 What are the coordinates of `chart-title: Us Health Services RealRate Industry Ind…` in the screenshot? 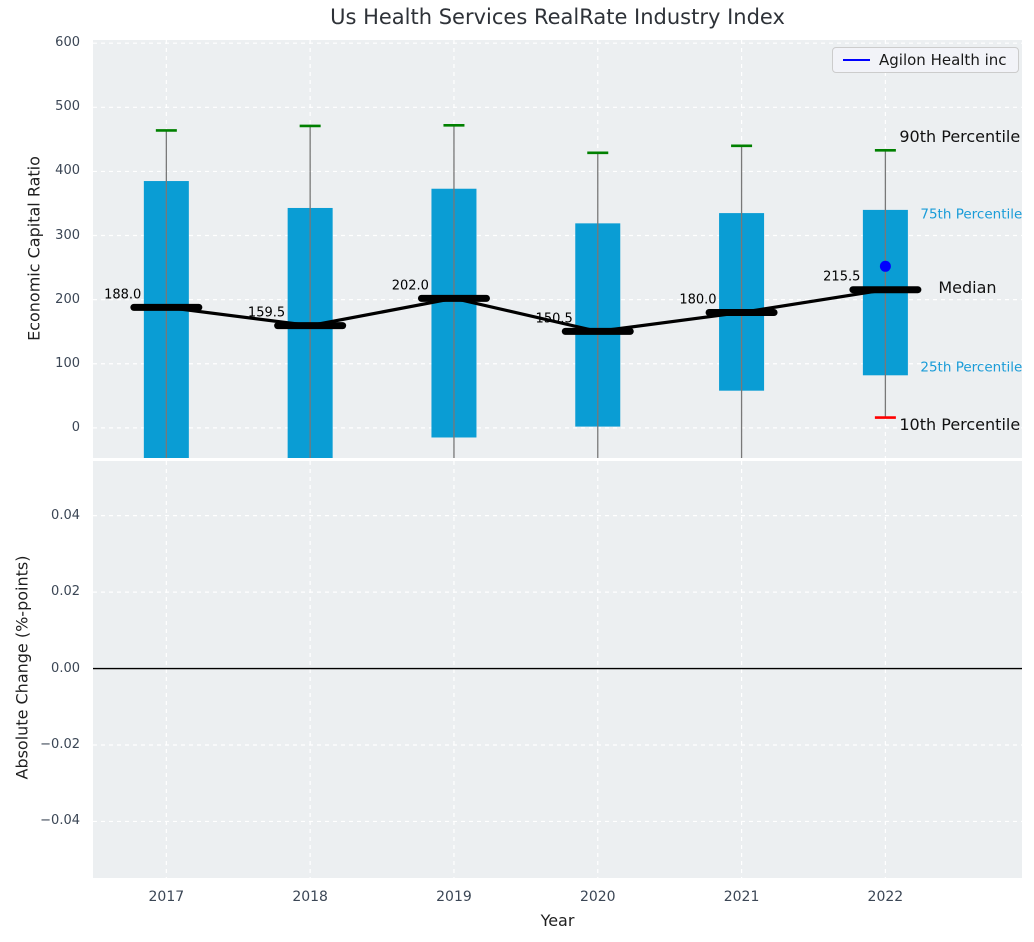 It's located at (557, 17).